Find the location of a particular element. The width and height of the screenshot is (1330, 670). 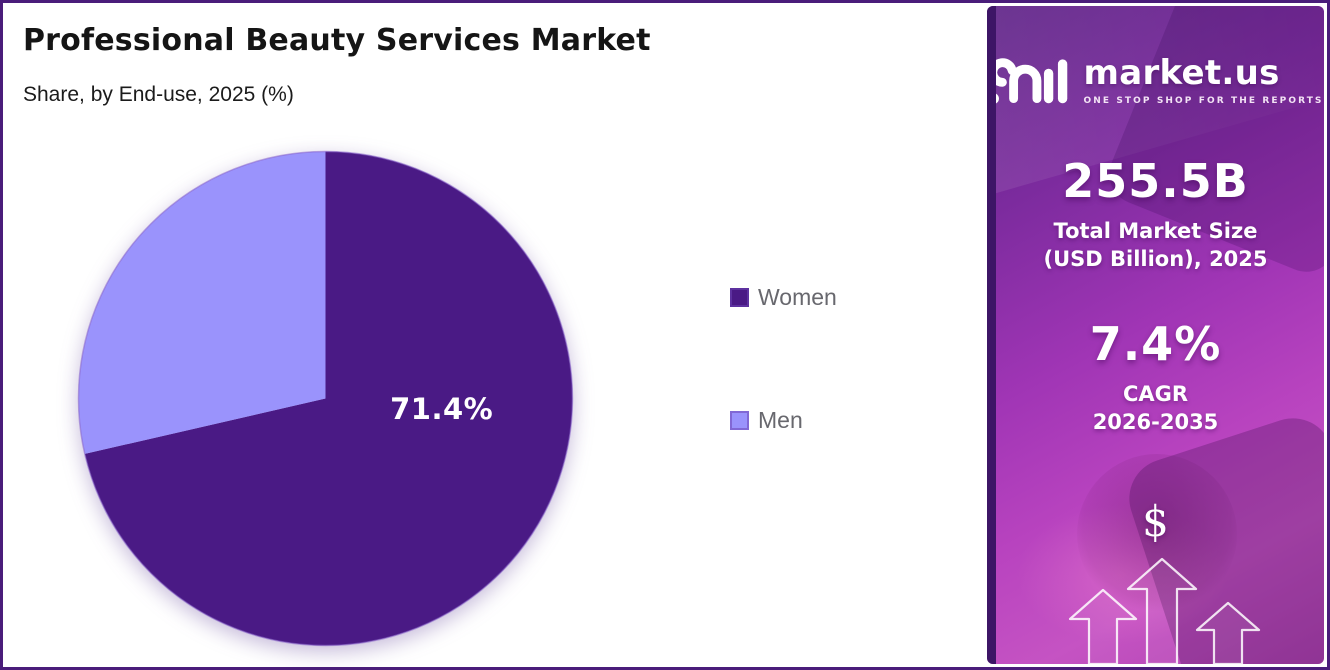

market-size-value: 255.5B is located at coordinates (1155, 181).